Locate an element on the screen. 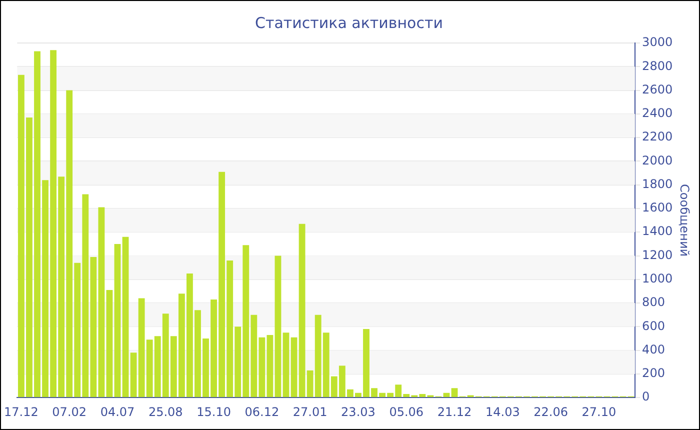  y-tick-label: 600 is located at coordinates (653, 325).